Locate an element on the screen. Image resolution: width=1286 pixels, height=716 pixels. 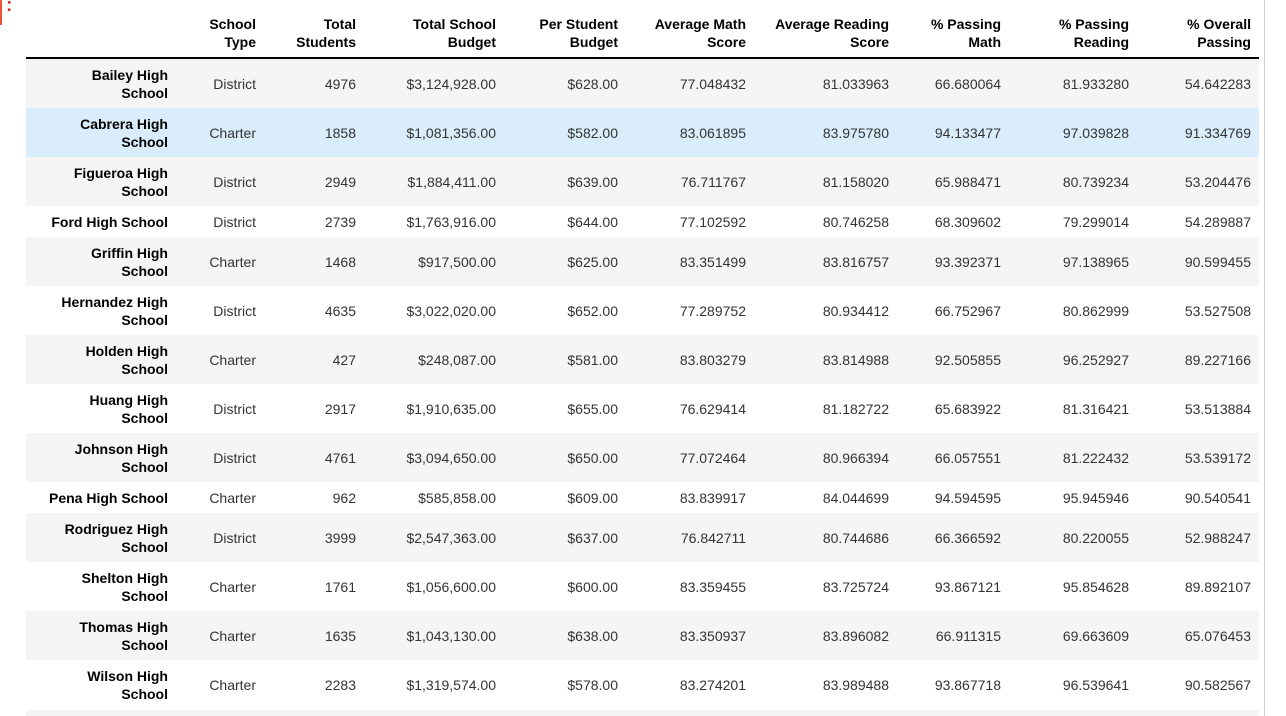
row-header-school-name: Figueroa High School is located at coordinates (120, 181).